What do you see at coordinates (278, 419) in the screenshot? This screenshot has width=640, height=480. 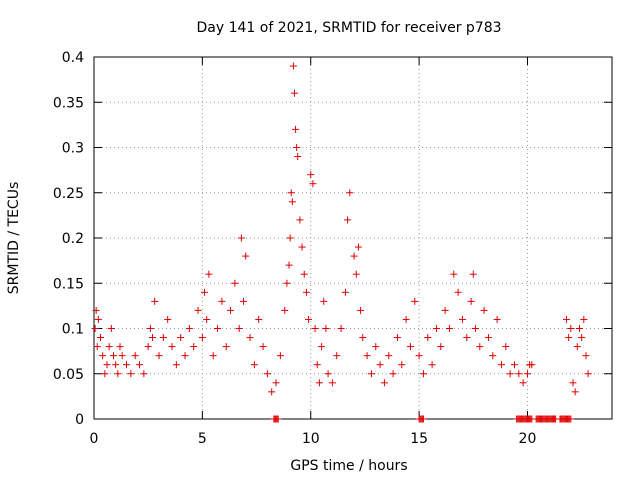 I see `data-point-zero` at bounding box center [278, 419].